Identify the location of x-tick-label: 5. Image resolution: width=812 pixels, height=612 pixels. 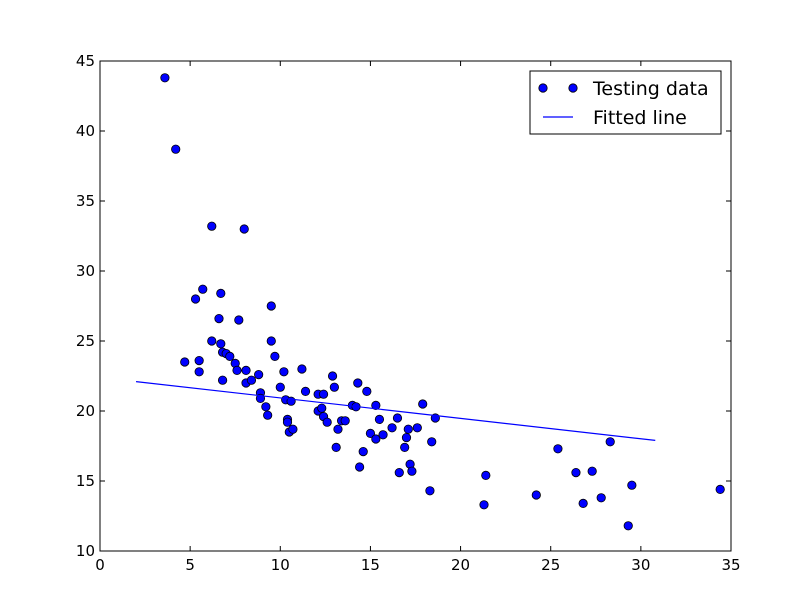
(190, 565).